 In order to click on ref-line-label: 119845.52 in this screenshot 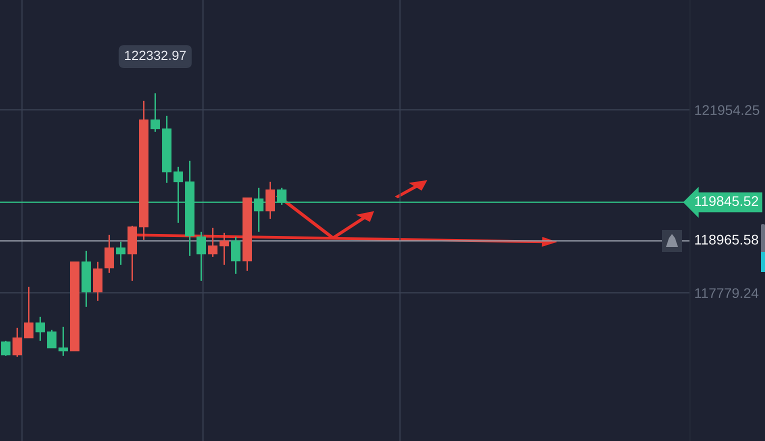, I will do `click(726, 201)`.